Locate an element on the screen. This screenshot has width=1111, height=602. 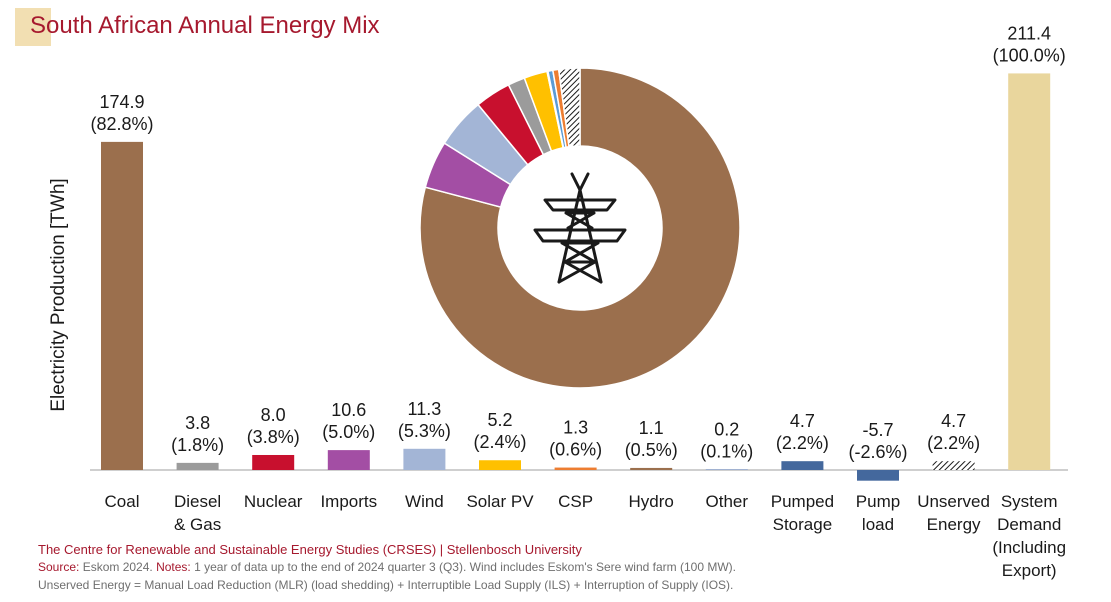
category-label-hydro: Hydro is located at coordinates (651, 501).